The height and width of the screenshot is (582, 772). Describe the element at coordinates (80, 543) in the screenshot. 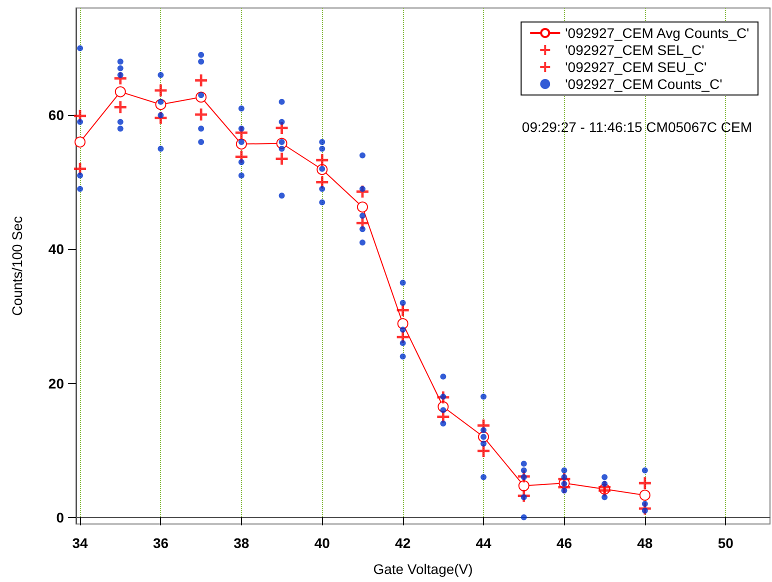

I see `x-tick-label: 34` at that location.